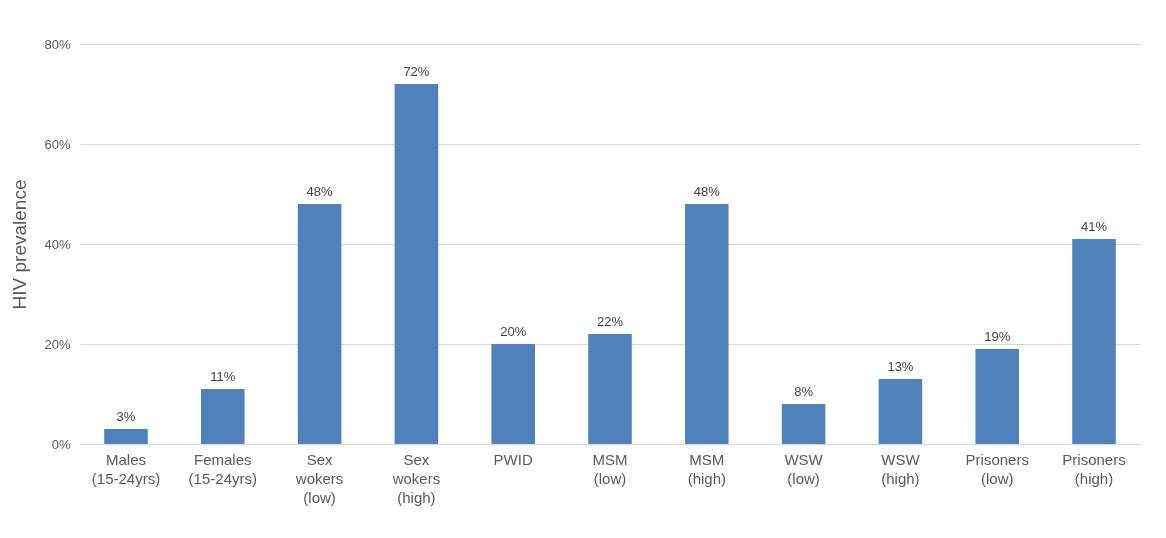 The width and height of the screenshot is (1166, 538). What do you see at coordinates (126, 416) in the screenshot?
I see `data-label: 3%` at bounding box center [126, 416].